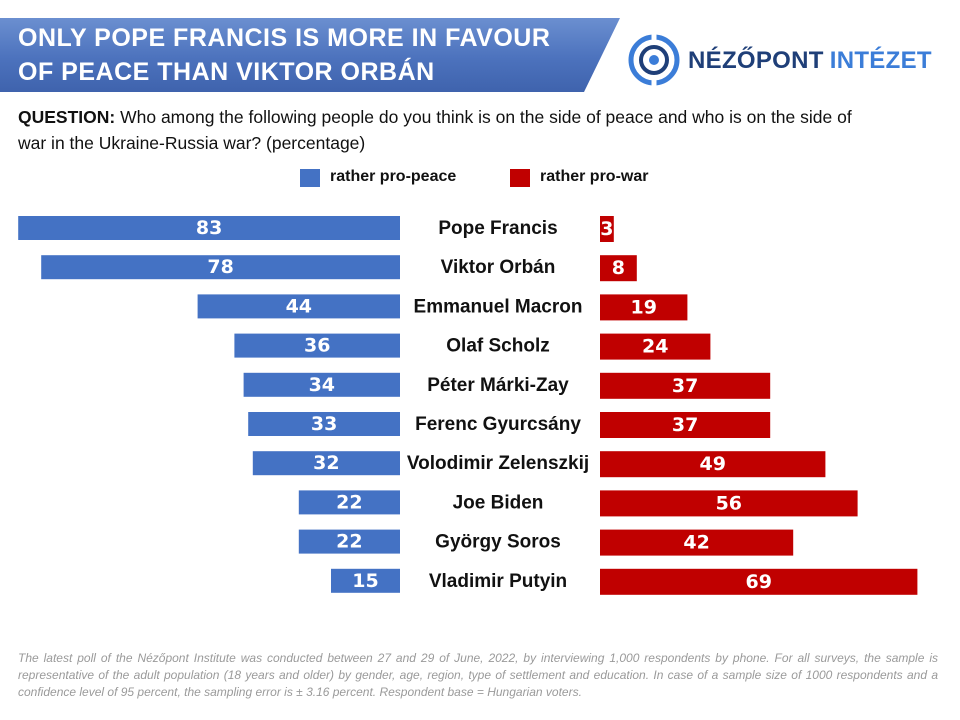 The image size is (960, 720). I want to click on legend-peace-swatch, so click(310, 178).